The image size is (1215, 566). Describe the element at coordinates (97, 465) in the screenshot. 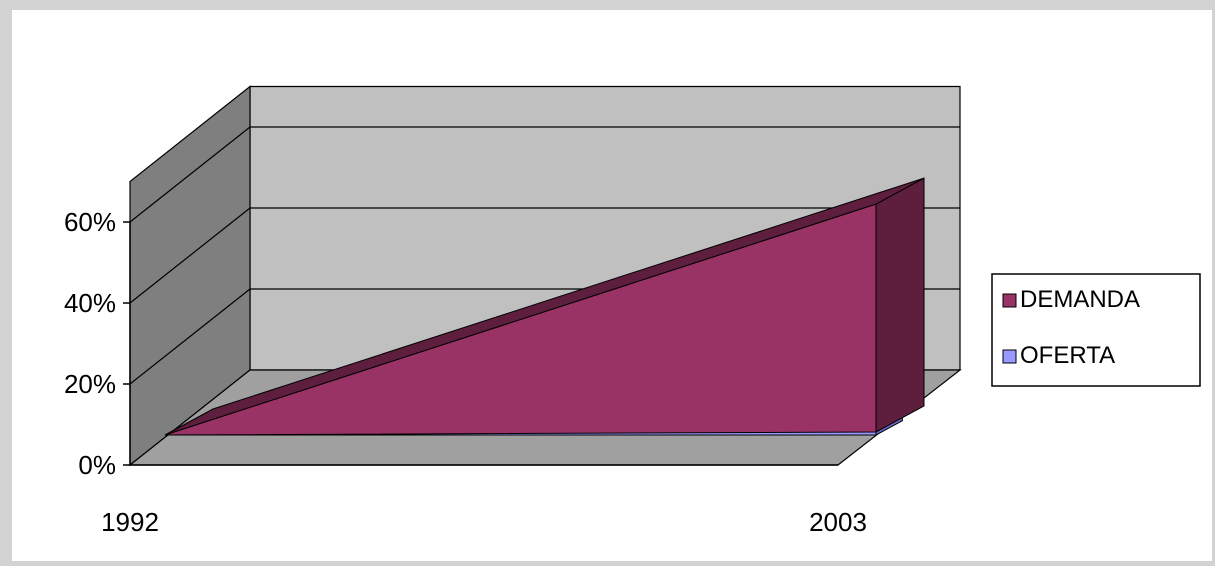

I see `y-tick-label-0: 0%` at that location.